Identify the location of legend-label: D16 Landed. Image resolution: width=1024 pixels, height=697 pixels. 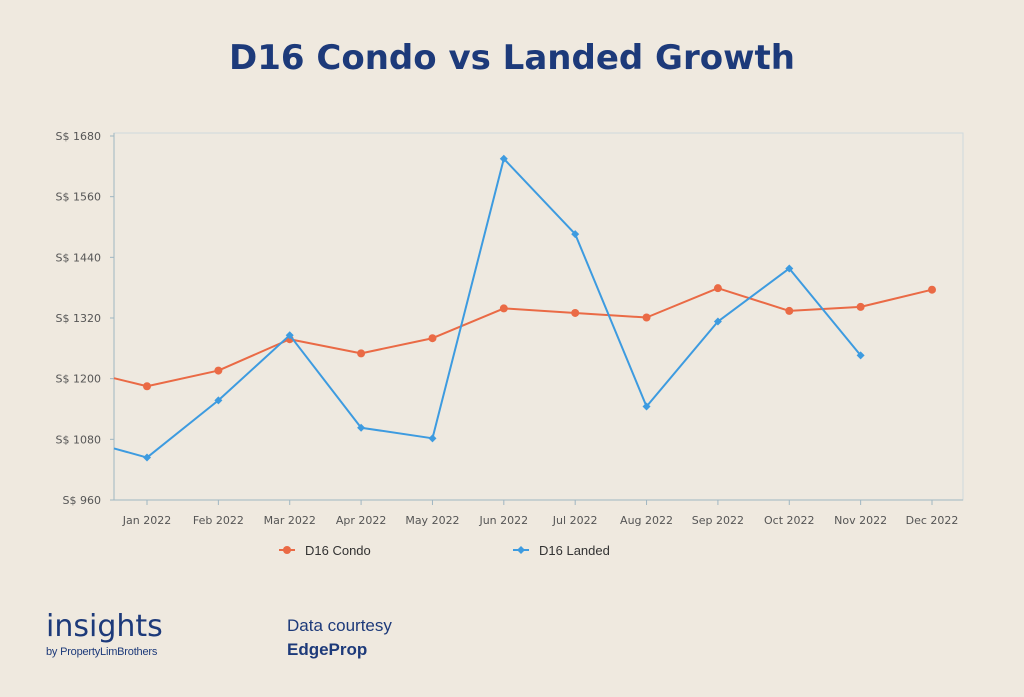
(574, 550).